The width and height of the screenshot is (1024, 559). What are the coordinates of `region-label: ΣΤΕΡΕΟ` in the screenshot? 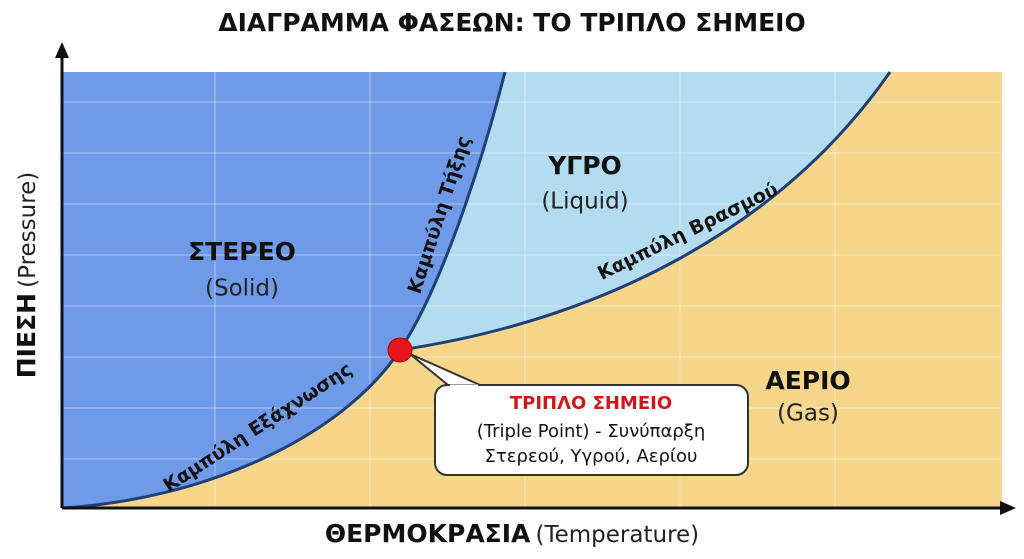 It's located at (242, 251).